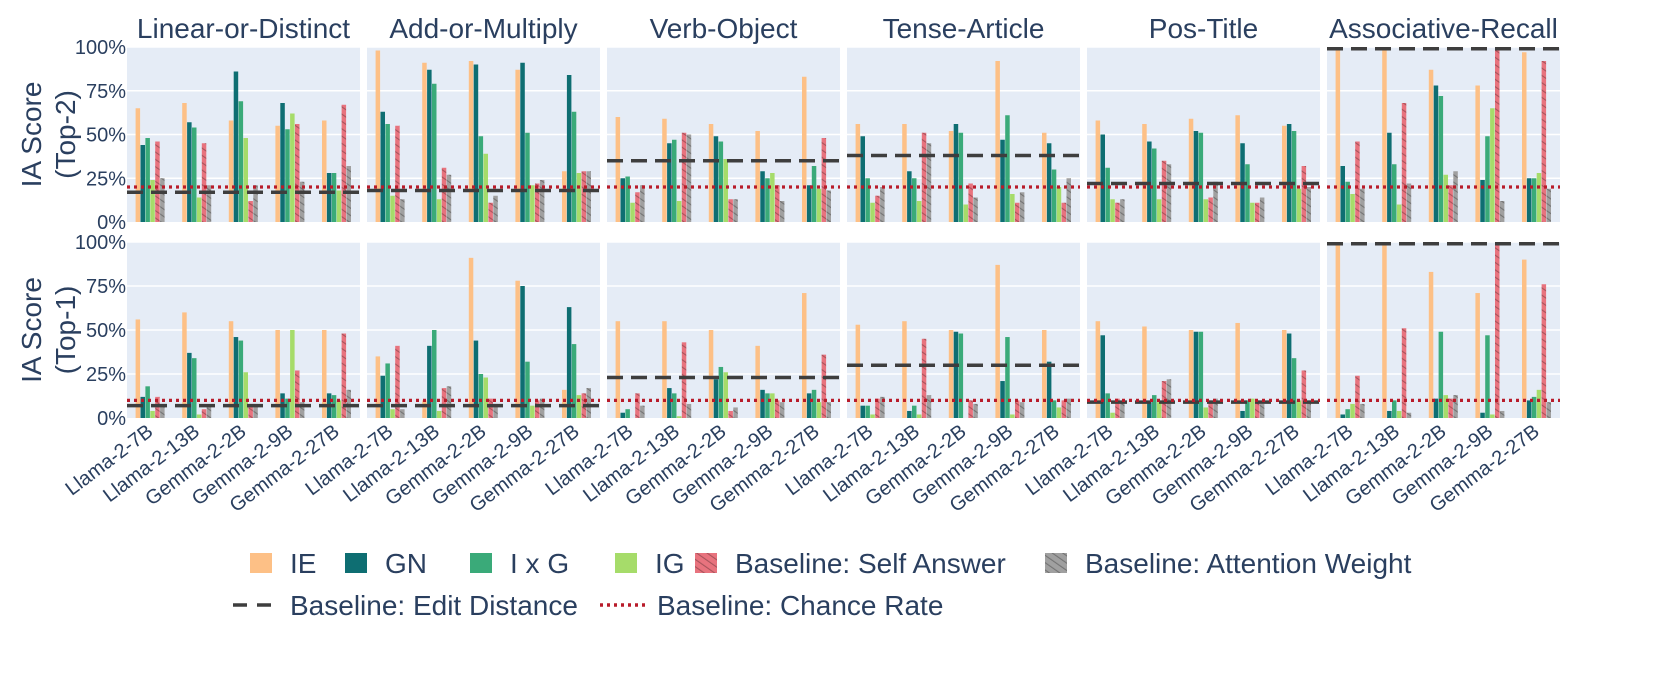  Describe the element at coordinates (650, 563) in the screenshot. I see `legend-item-ig: IG` at that location.